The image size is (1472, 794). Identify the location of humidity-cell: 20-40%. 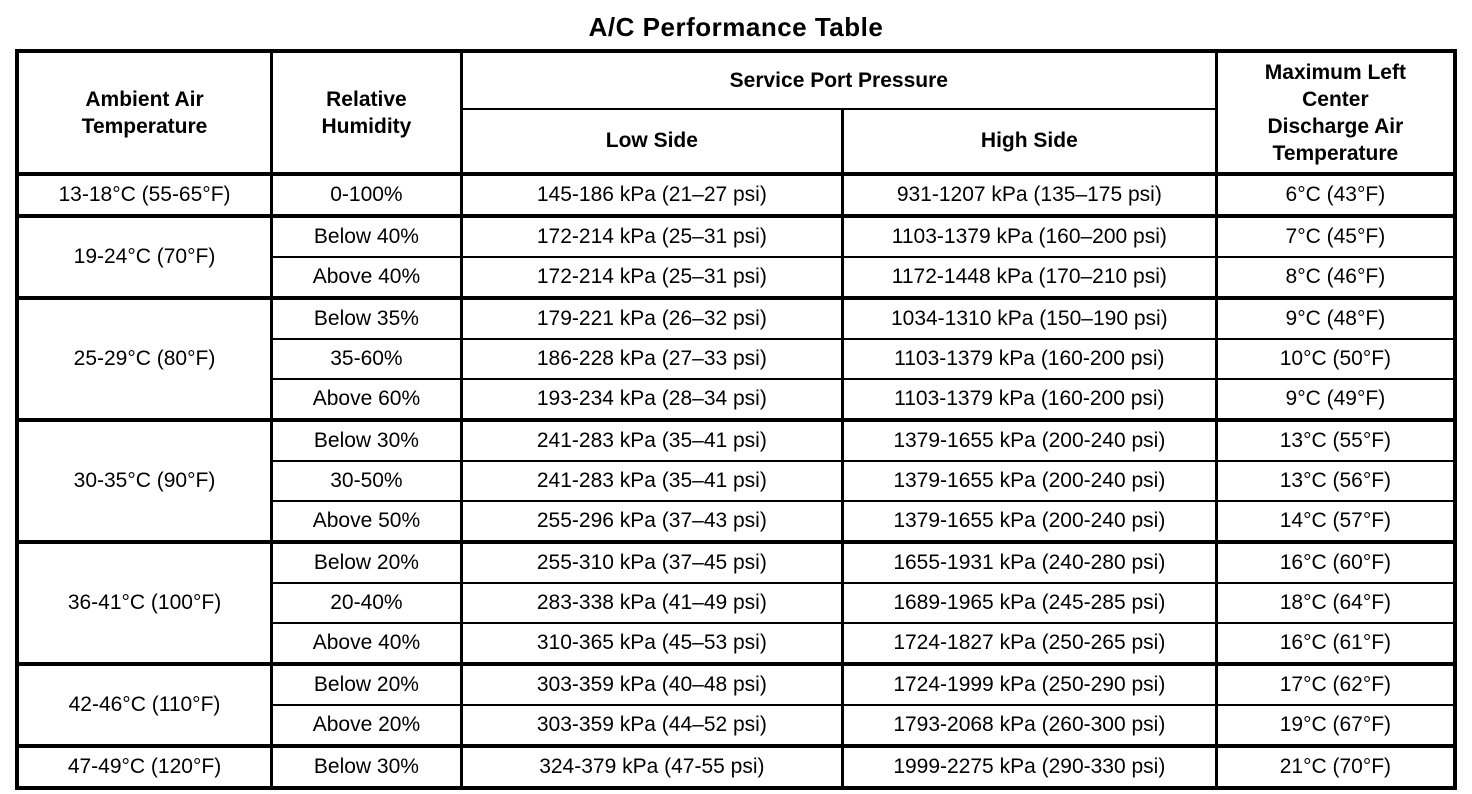
(366, 603).